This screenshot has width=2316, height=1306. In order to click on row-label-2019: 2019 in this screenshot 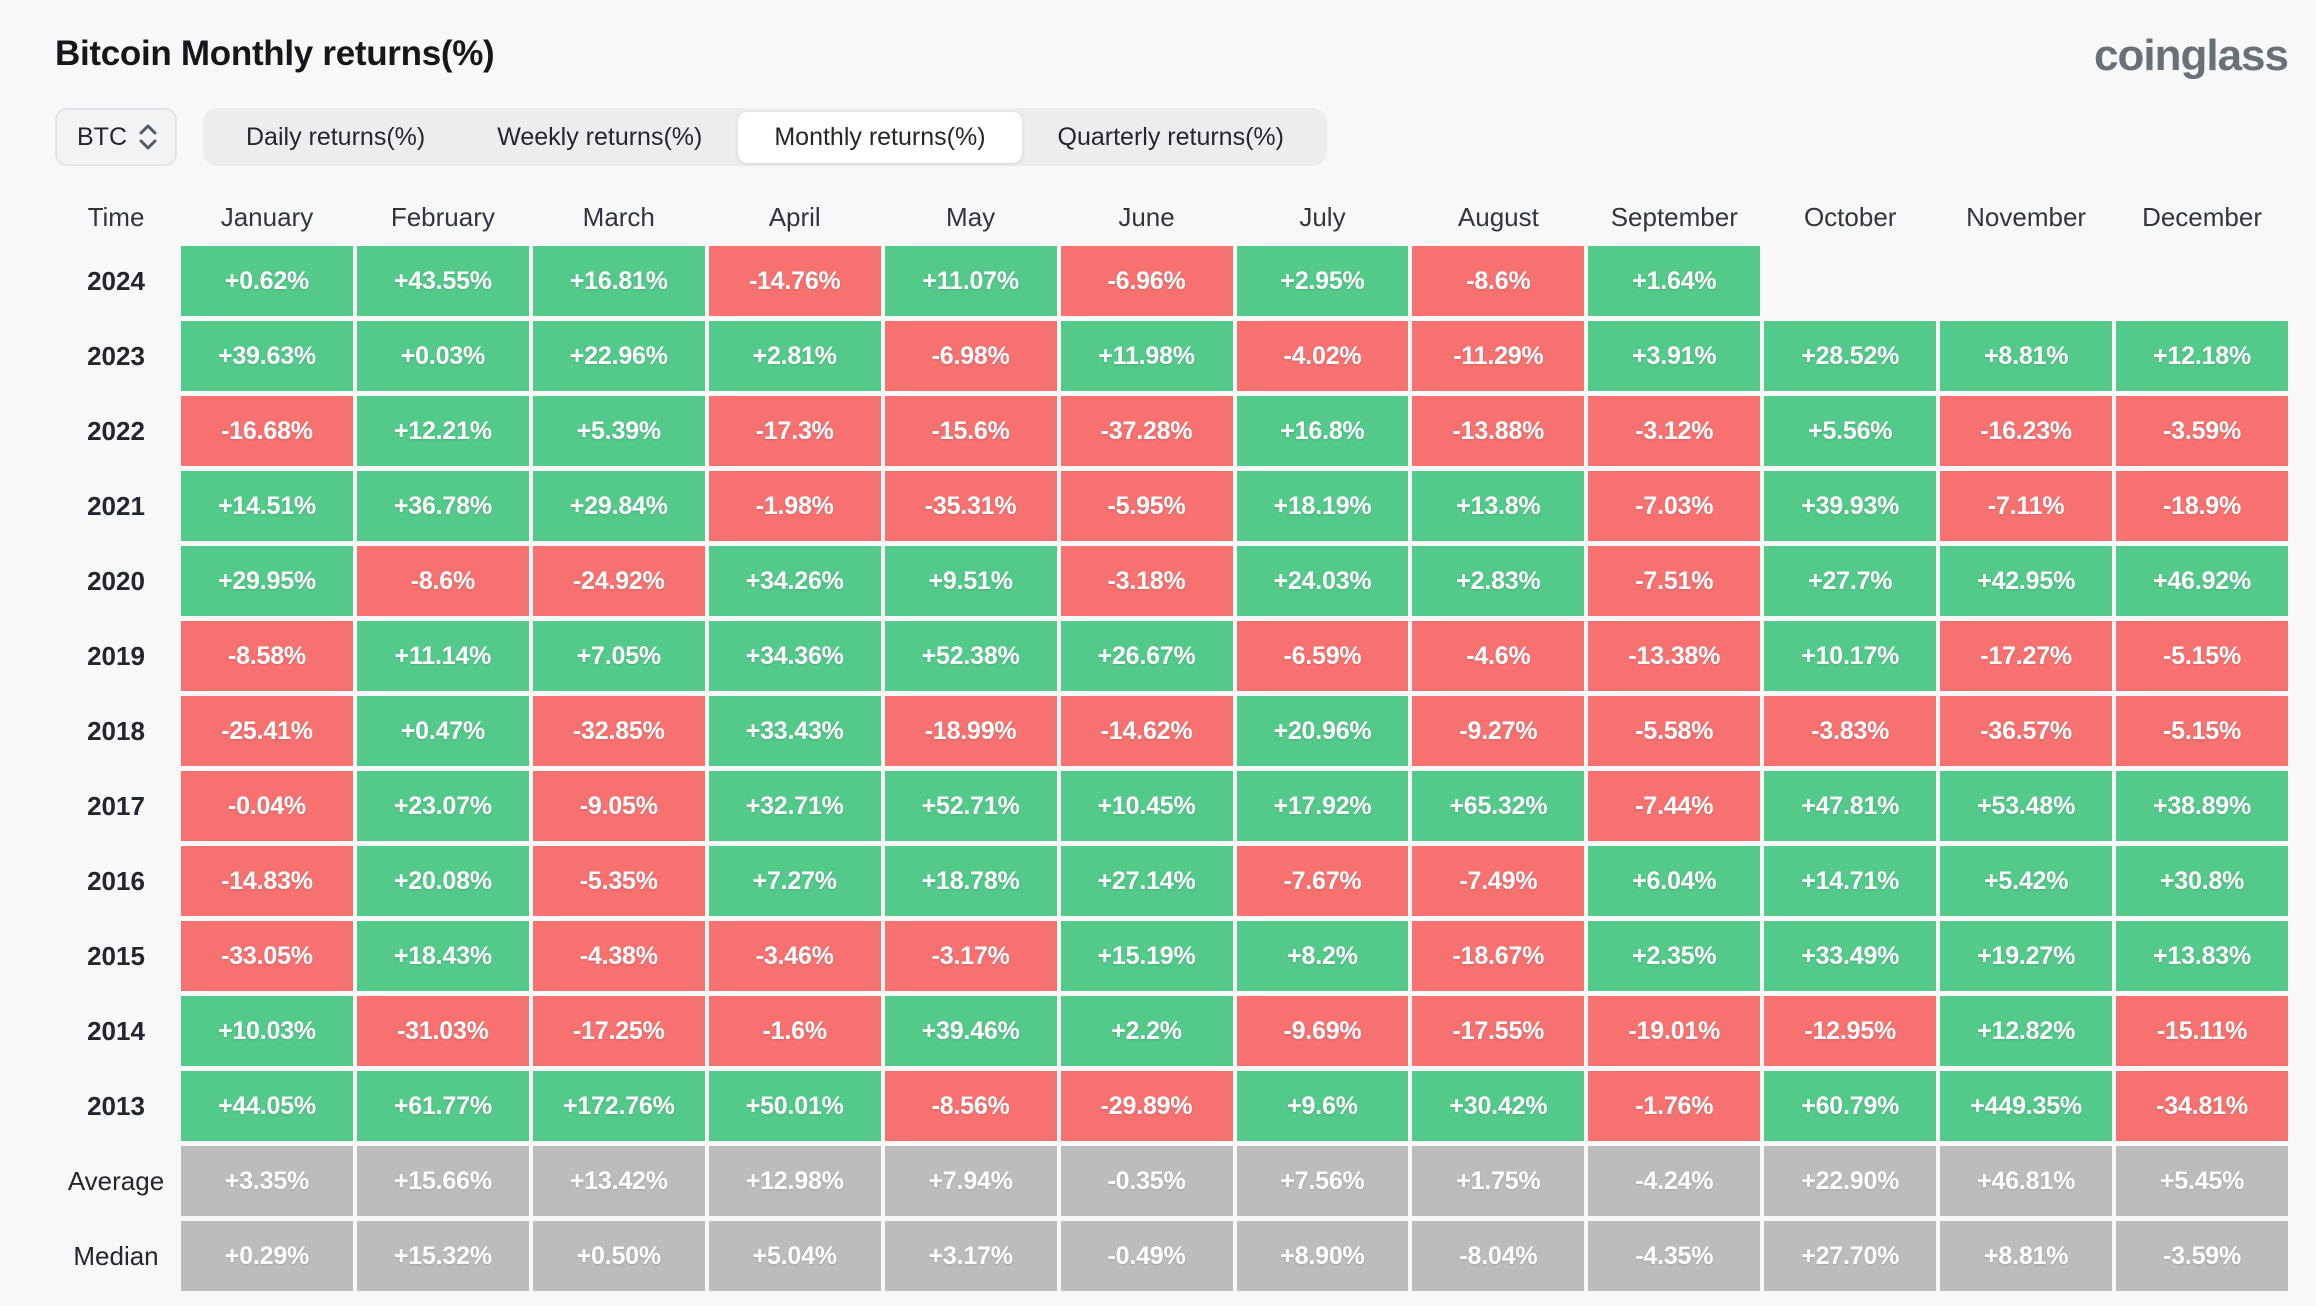, I will do `click(116, 655)`.